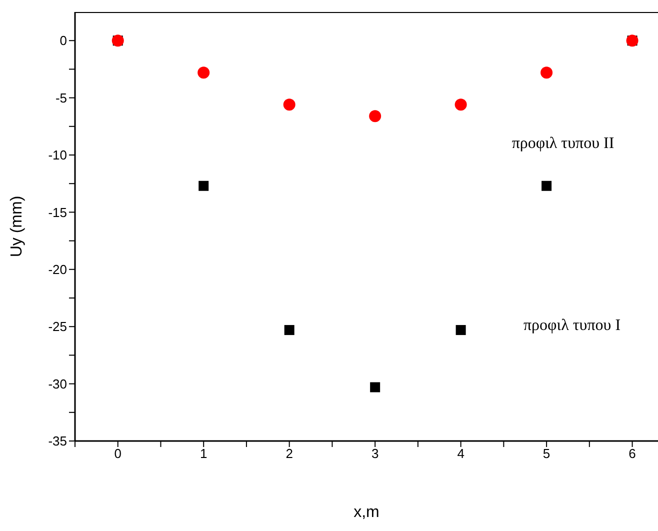  I want to click on y-tick-label: -10, so click(57, 155).